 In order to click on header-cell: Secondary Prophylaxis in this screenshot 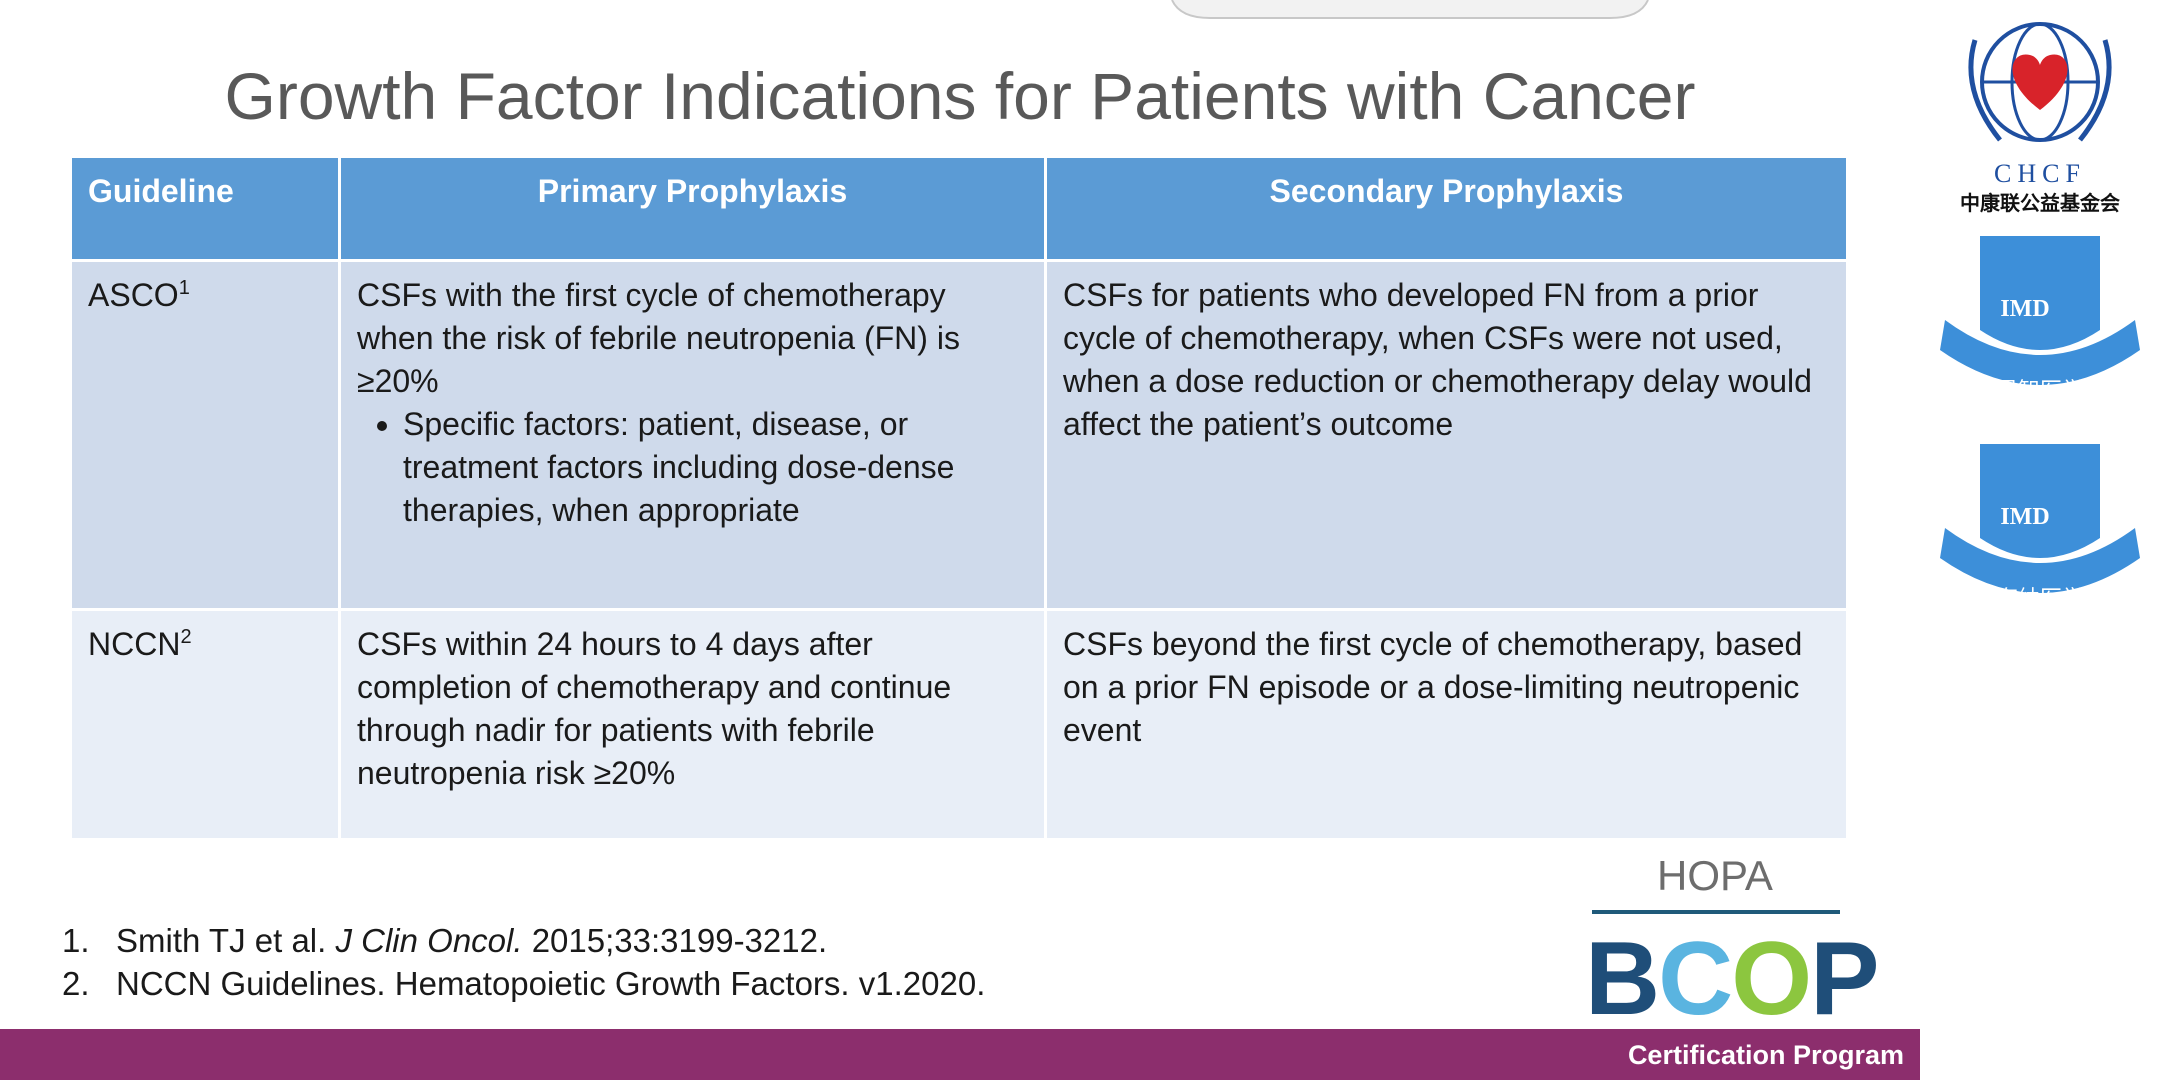, I will do `click(1446, 208)`.